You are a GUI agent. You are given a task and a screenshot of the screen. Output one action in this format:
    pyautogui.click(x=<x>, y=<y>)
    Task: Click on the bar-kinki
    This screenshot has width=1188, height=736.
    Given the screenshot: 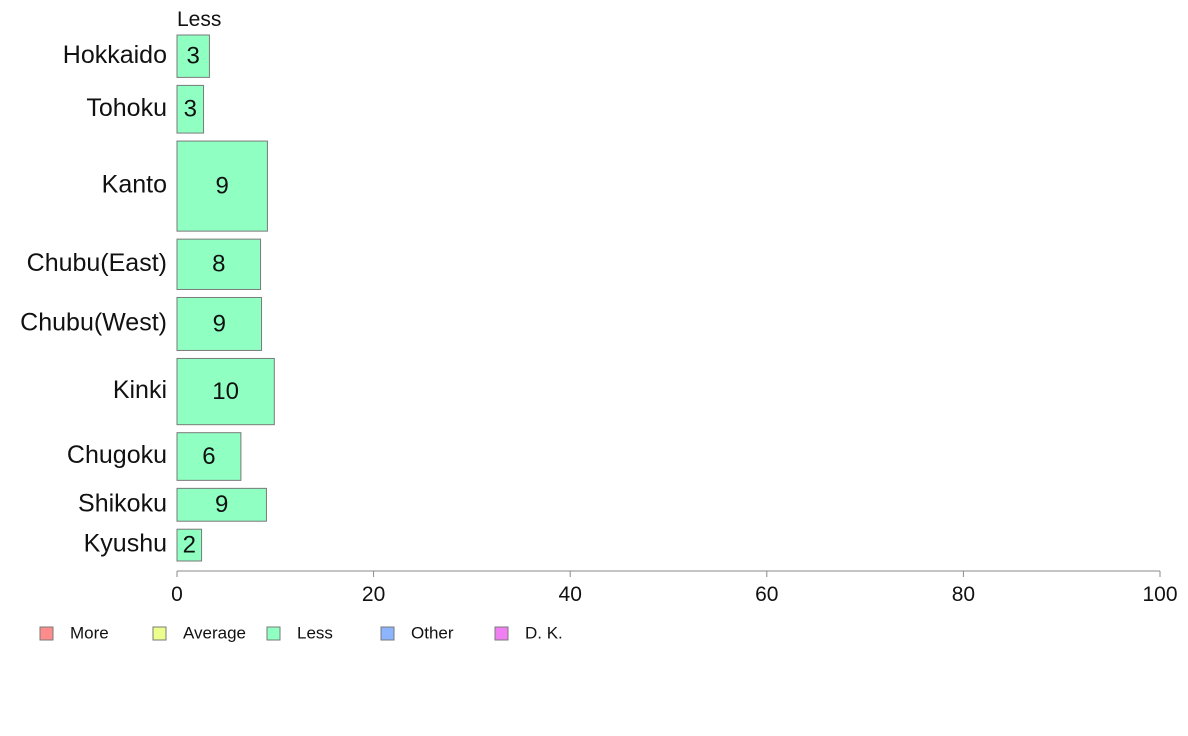 What is the action you would take?
    pyautogui.click(x=225, y=391)
    